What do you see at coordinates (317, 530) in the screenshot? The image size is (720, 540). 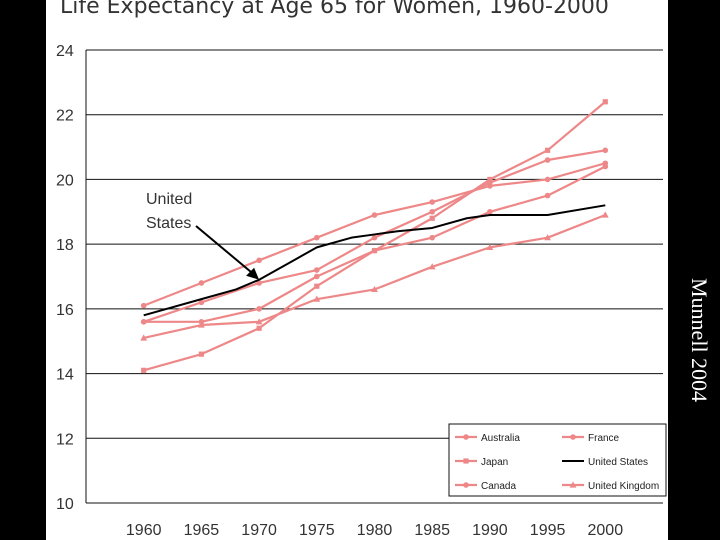 I see `x-tick-label: 1975` at bounding box center [317, 530].